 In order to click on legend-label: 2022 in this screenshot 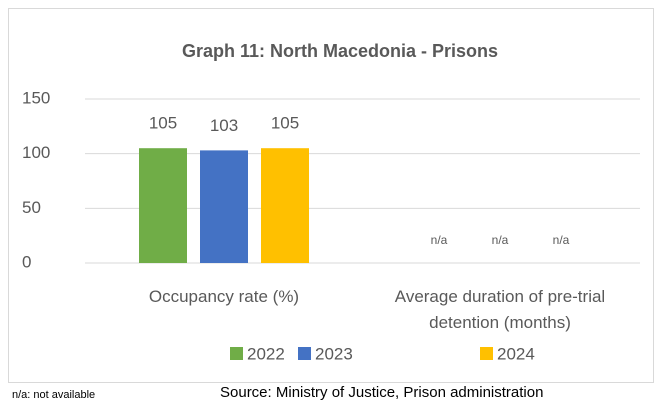, I will do `click(266, 353)`.